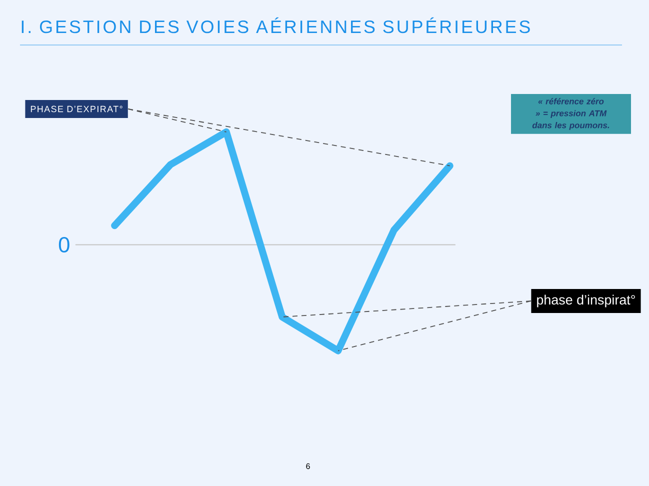 This screenshot has width=649, height=486. Describe the element at coordinates (76, 109) in the screenshot. I see `text: PHASE D’EXPIRAT°` at that location.